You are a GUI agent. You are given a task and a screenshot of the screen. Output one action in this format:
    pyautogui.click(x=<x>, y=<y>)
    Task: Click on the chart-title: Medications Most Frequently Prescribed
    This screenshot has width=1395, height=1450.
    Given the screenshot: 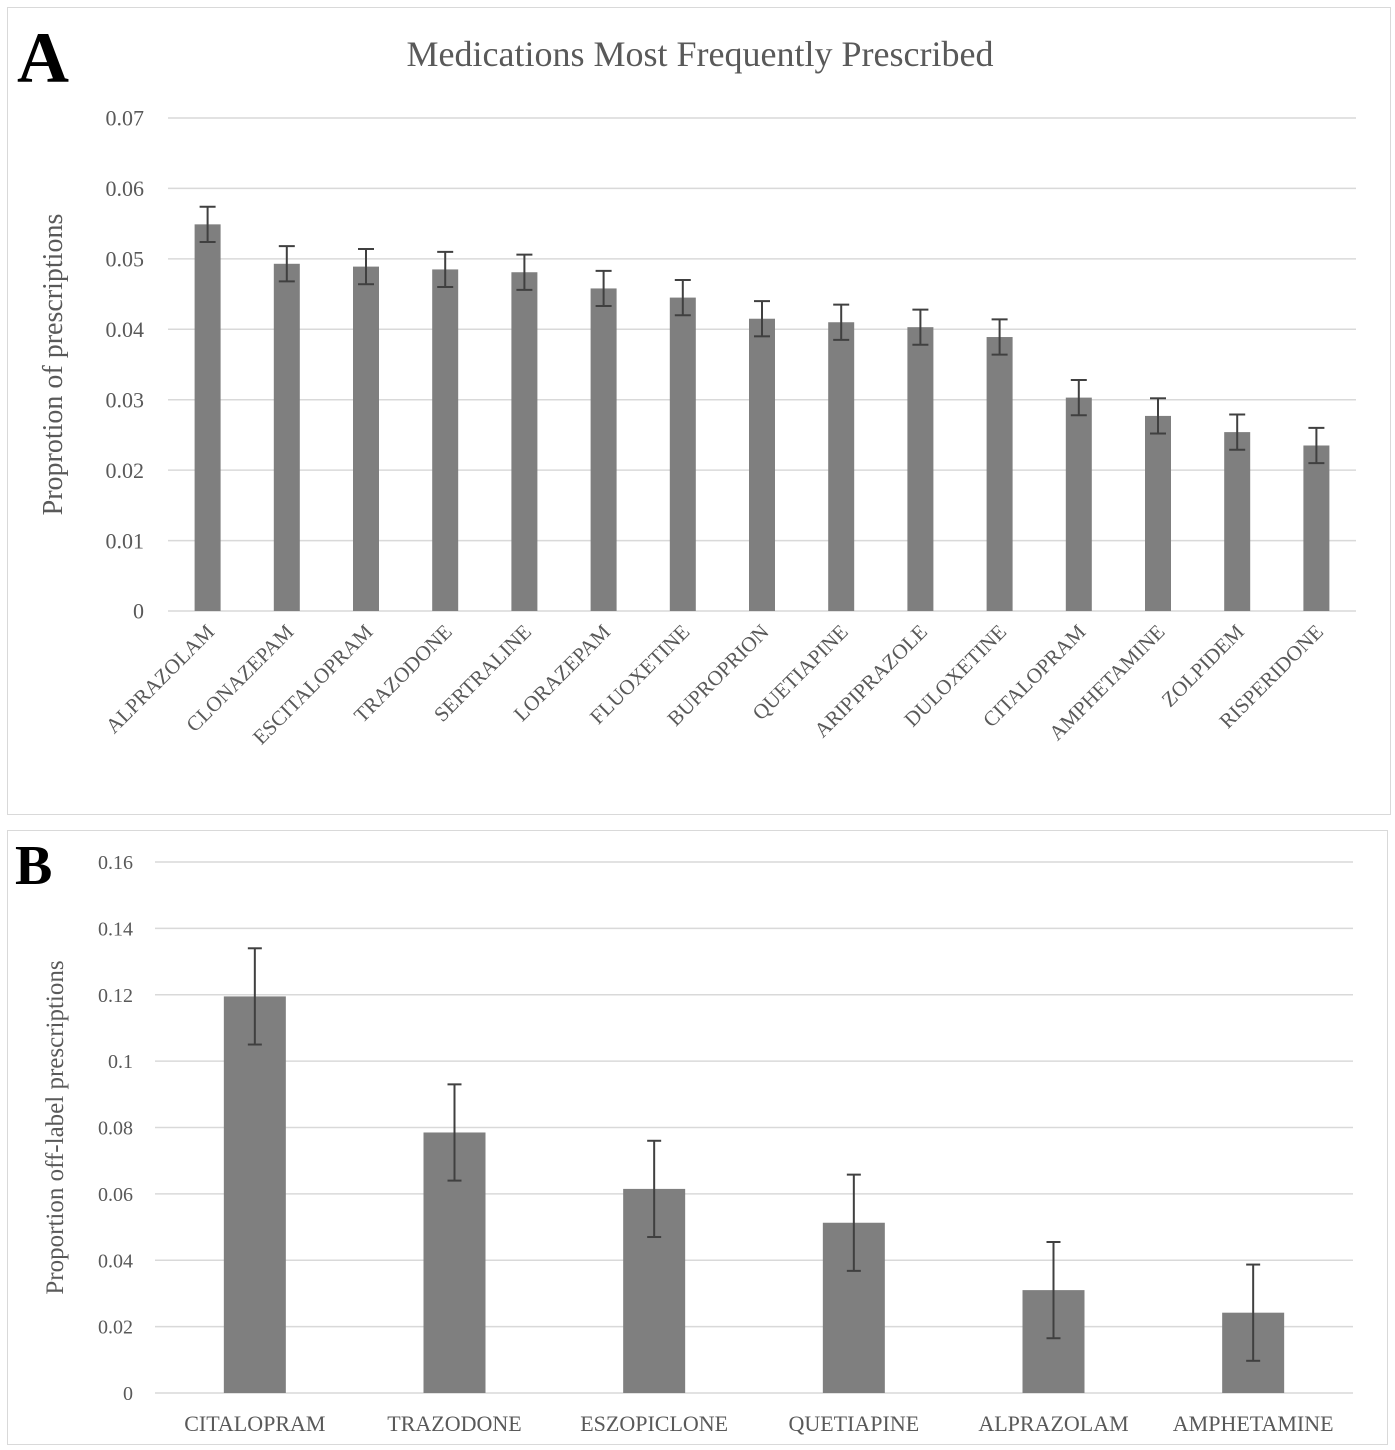 What is the action you would take?
    pyautogui.click(x=700, y=54)
    